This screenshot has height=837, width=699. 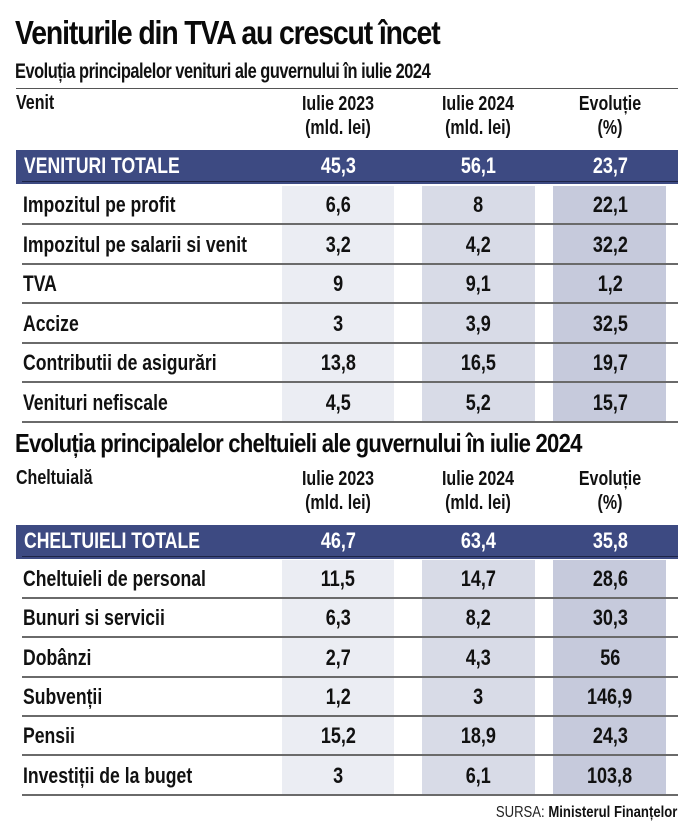 What do you see at coordinates (51, 323) in the screenshot?
I see `row-label: Accize` at bounding box center [51, 323].